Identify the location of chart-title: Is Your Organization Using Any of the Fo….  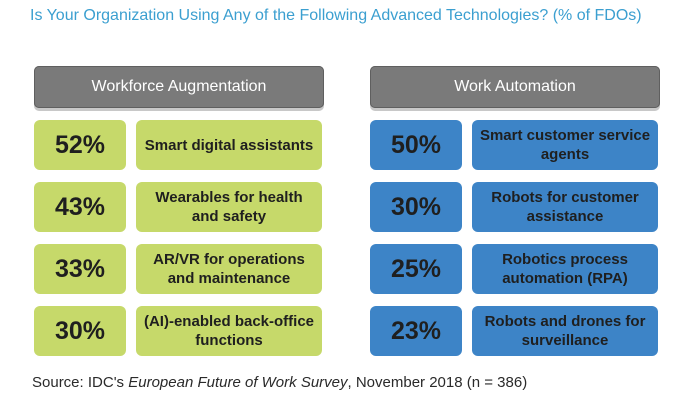
(336, 15).